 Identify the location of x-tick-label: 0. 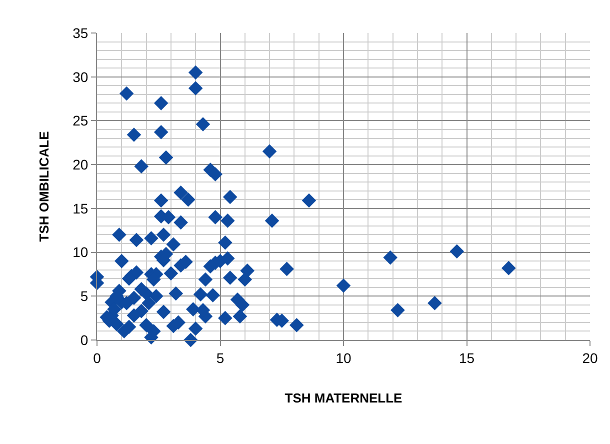
(97, 358).